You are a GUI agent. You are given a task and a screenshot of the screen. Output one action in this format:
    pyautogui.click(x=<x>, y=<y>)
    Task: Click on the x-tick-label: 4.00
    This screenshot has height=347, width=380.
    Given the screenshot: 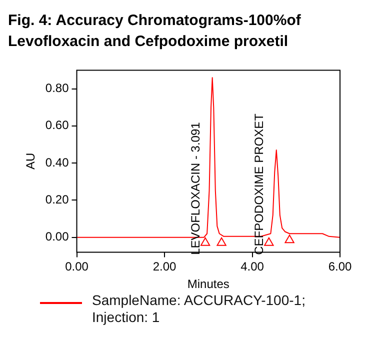 What is the action you would take?
    pyautogui.click(x=252, y=267)
    